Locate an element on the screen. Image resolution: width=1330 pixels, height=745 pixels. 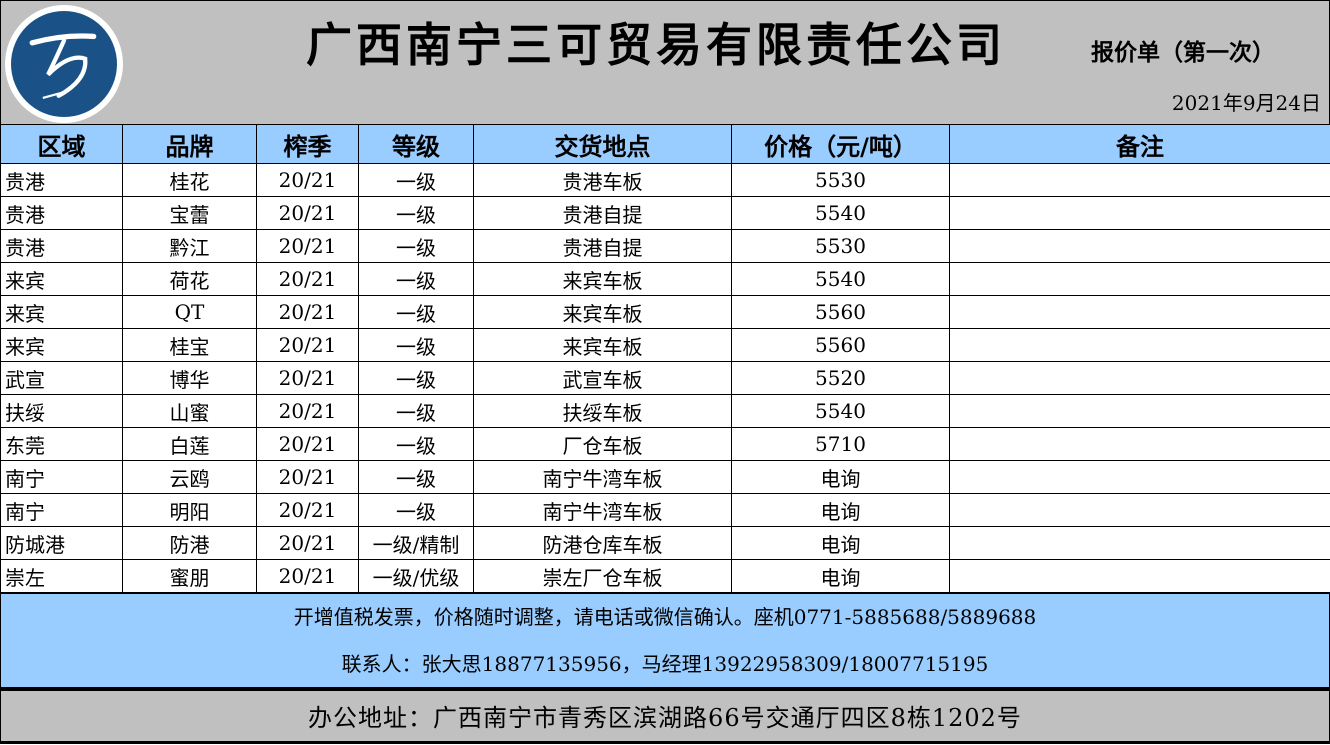
column-header: 品牌 is located at coordinates (190, 144).